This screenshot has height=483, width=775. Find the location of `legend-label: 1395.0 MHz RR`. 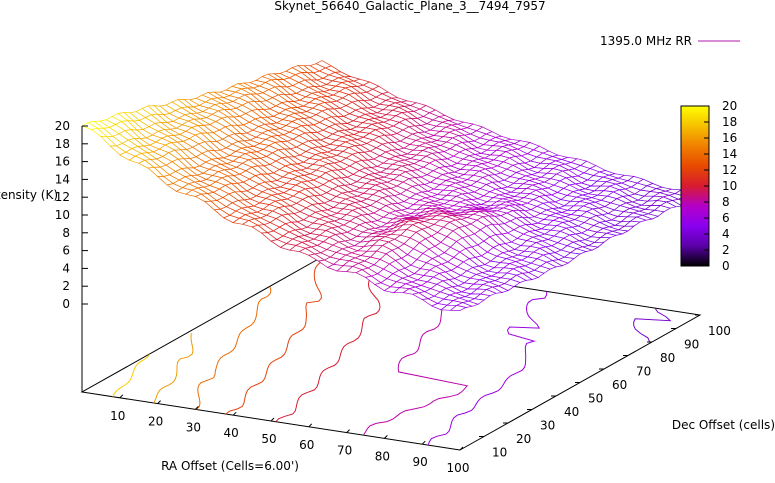

legend-label: 1395.0 MHz RR is located at coordinates (646, 41).